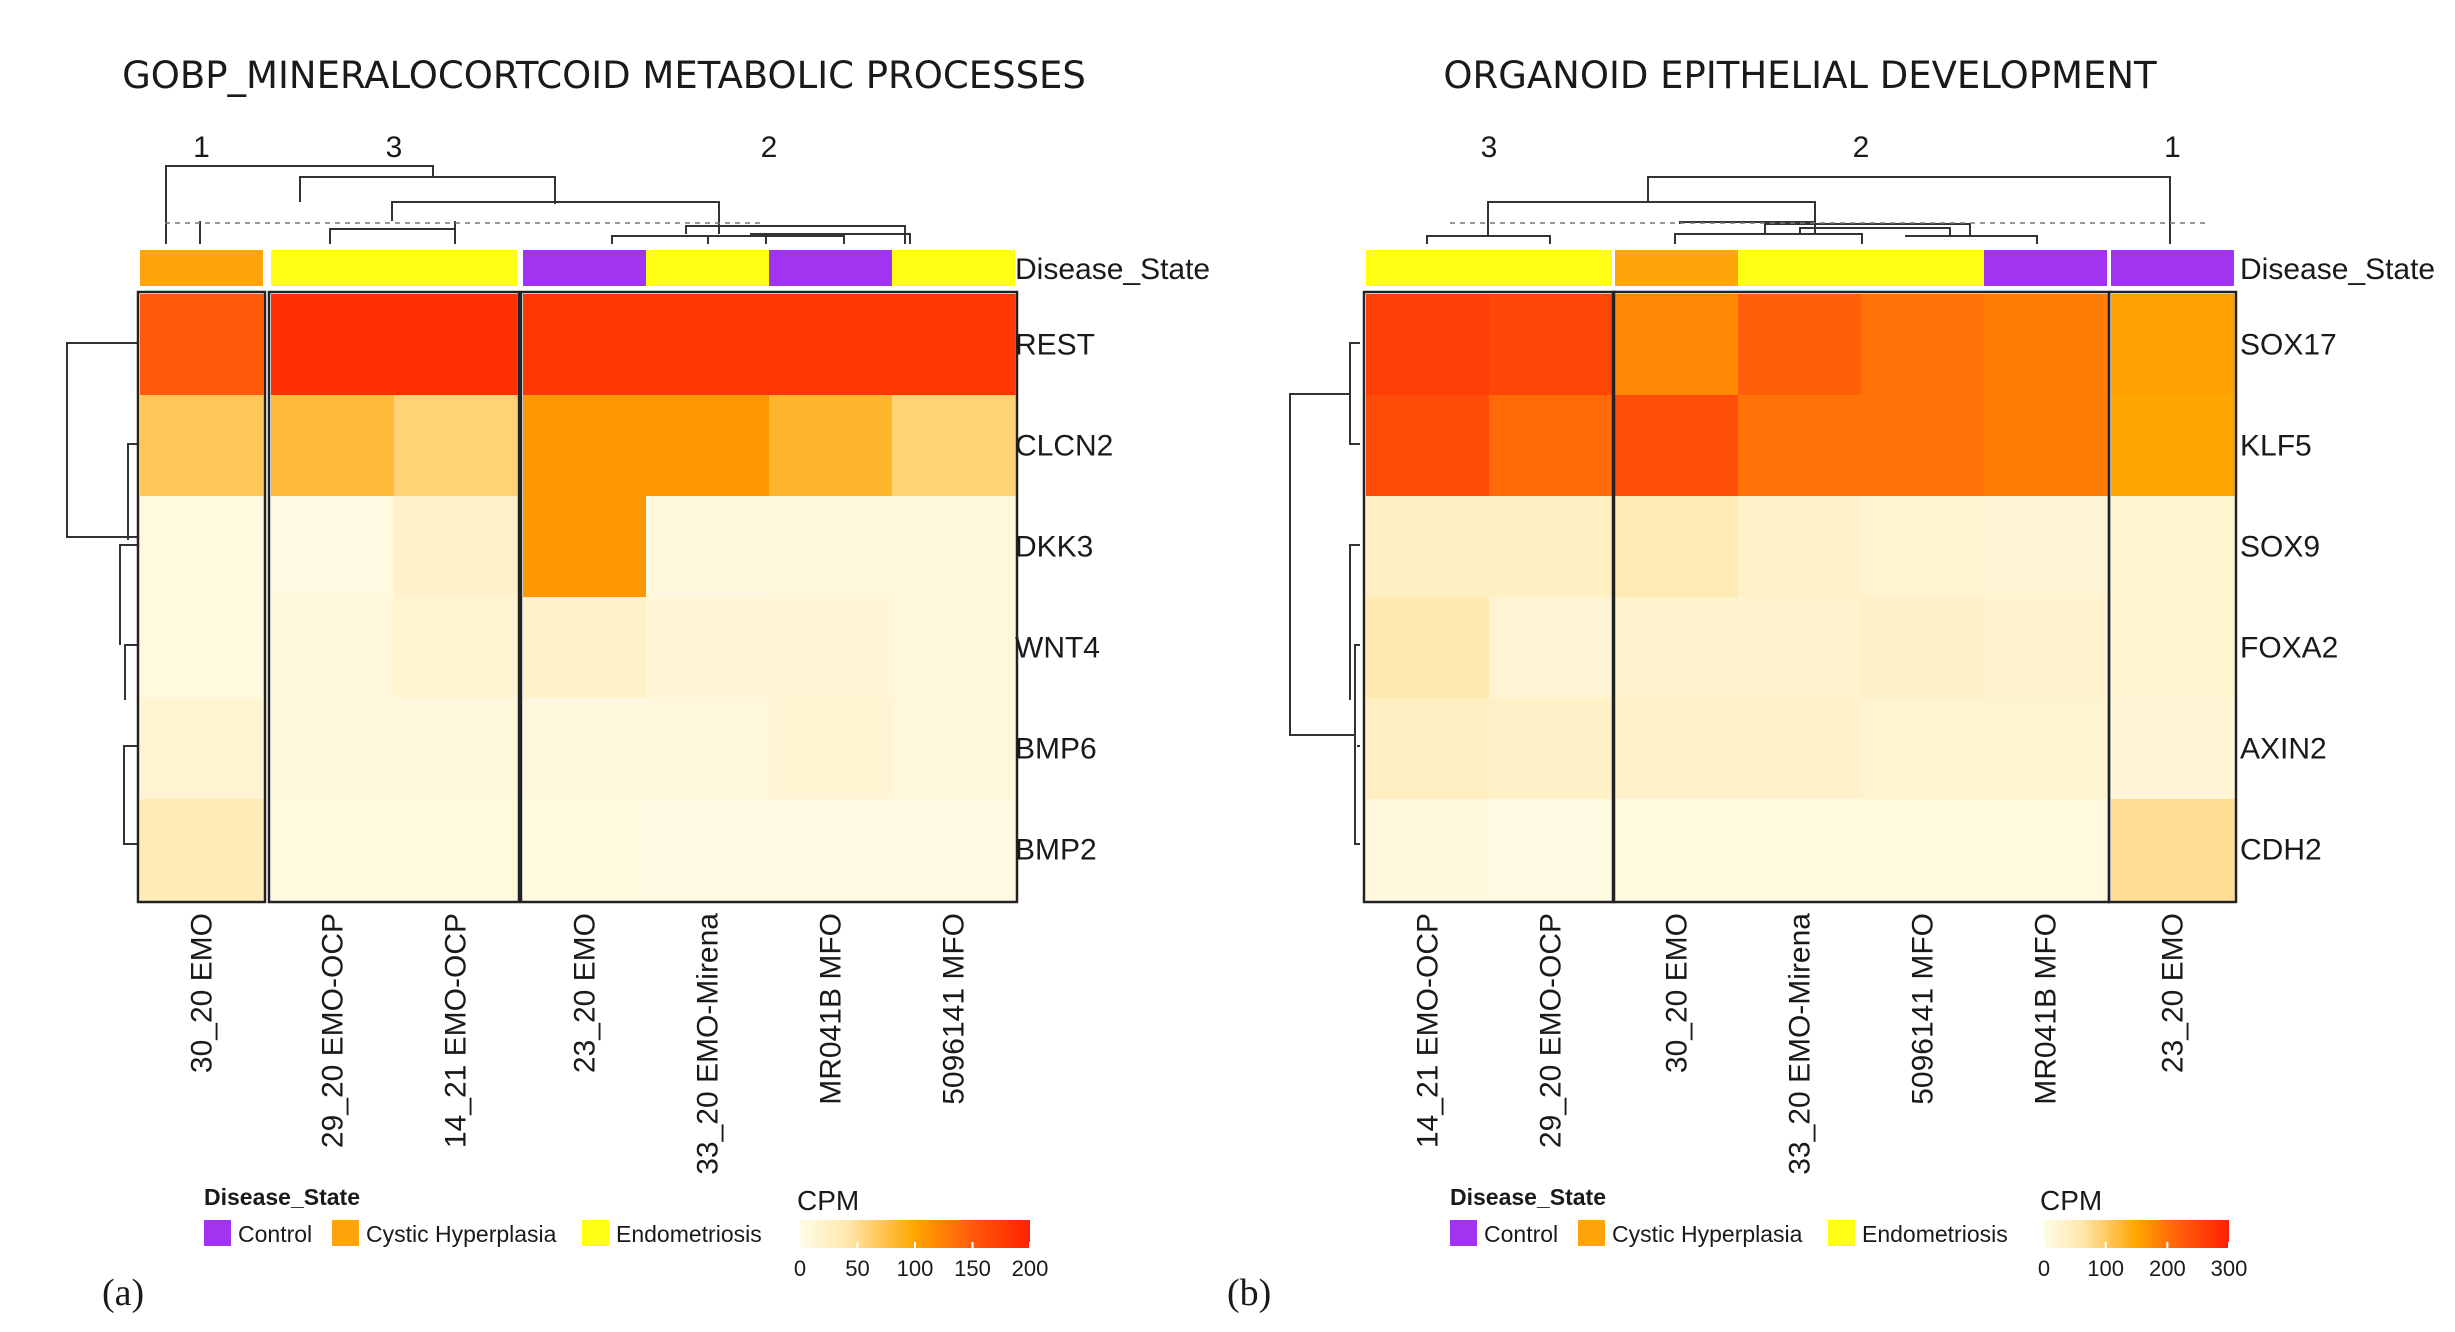 This screenshot has width=2455, height=1332. What do you see at coordinates (708, 547) in the screenshot?
I see `cell-dkk3-33-20-emo-mirena` at bounding box center [708, 547].